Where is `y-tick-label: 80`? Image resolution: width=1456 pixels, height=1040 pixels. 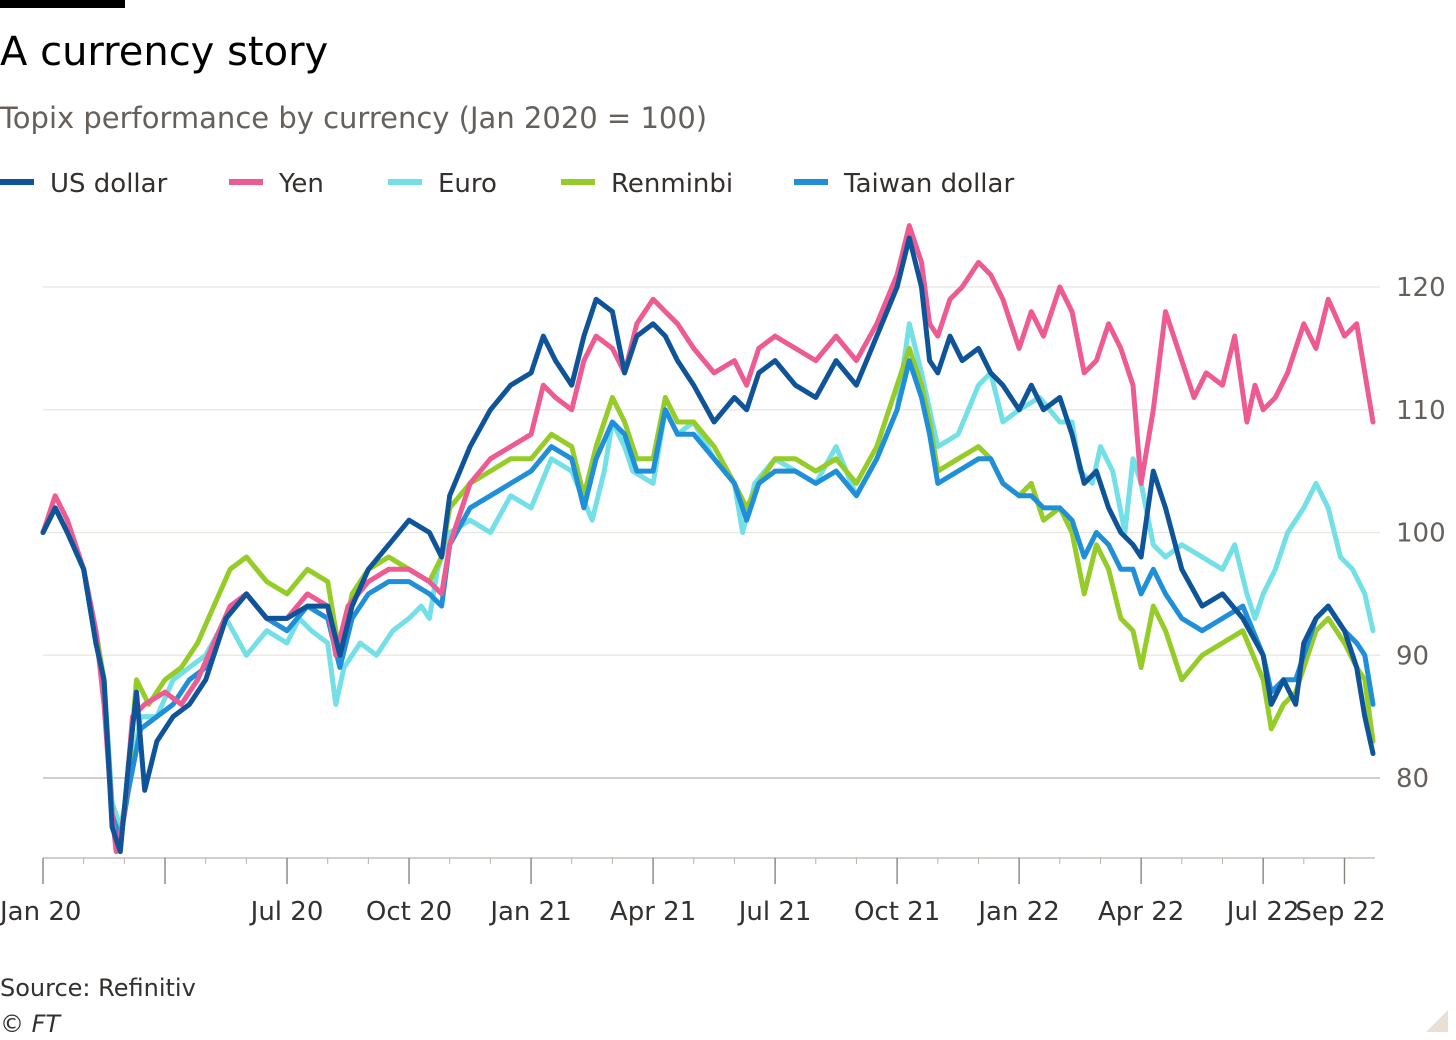
y-tick-label: 80 is located at coordinates (1412, 779).